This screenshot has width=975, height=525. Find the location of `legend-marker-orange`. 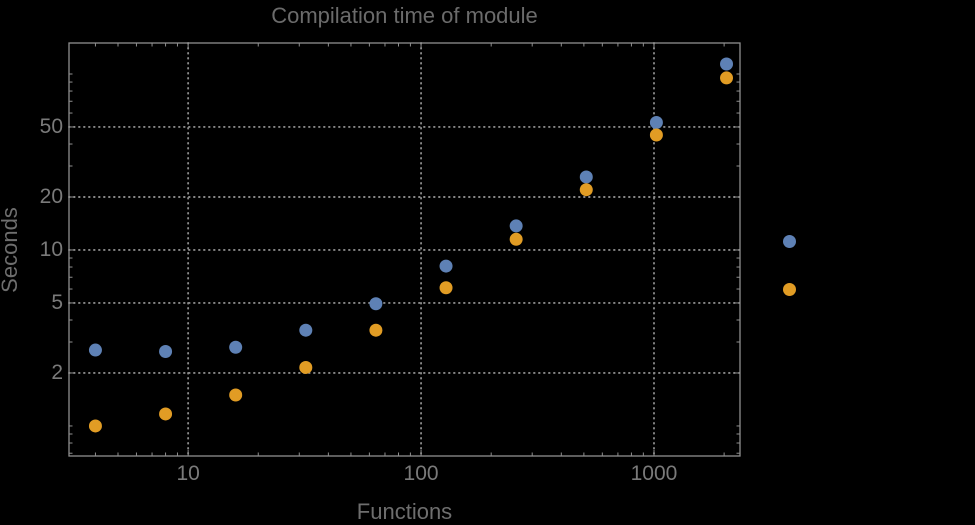

legend-marker-orange is located at coordinates (789, 289).